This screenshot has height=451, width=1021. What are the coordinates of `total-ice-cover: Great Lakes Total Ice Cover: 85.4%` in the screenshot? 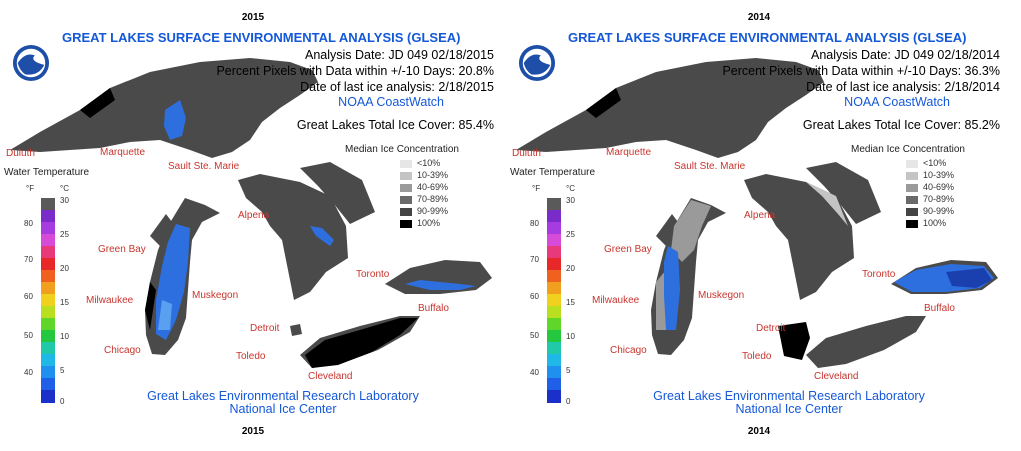 It's located at (395, 125).